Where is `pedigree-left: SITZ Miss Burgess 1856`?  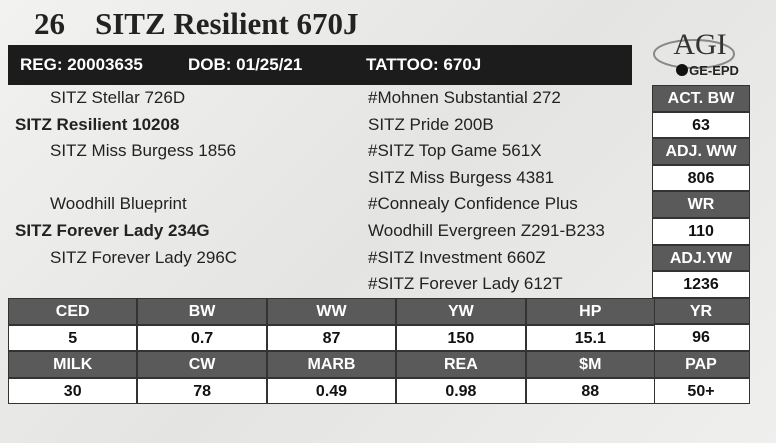
pedigree-left: SITZ Miss Burgess 1856 is located at coordinates (143, 151).